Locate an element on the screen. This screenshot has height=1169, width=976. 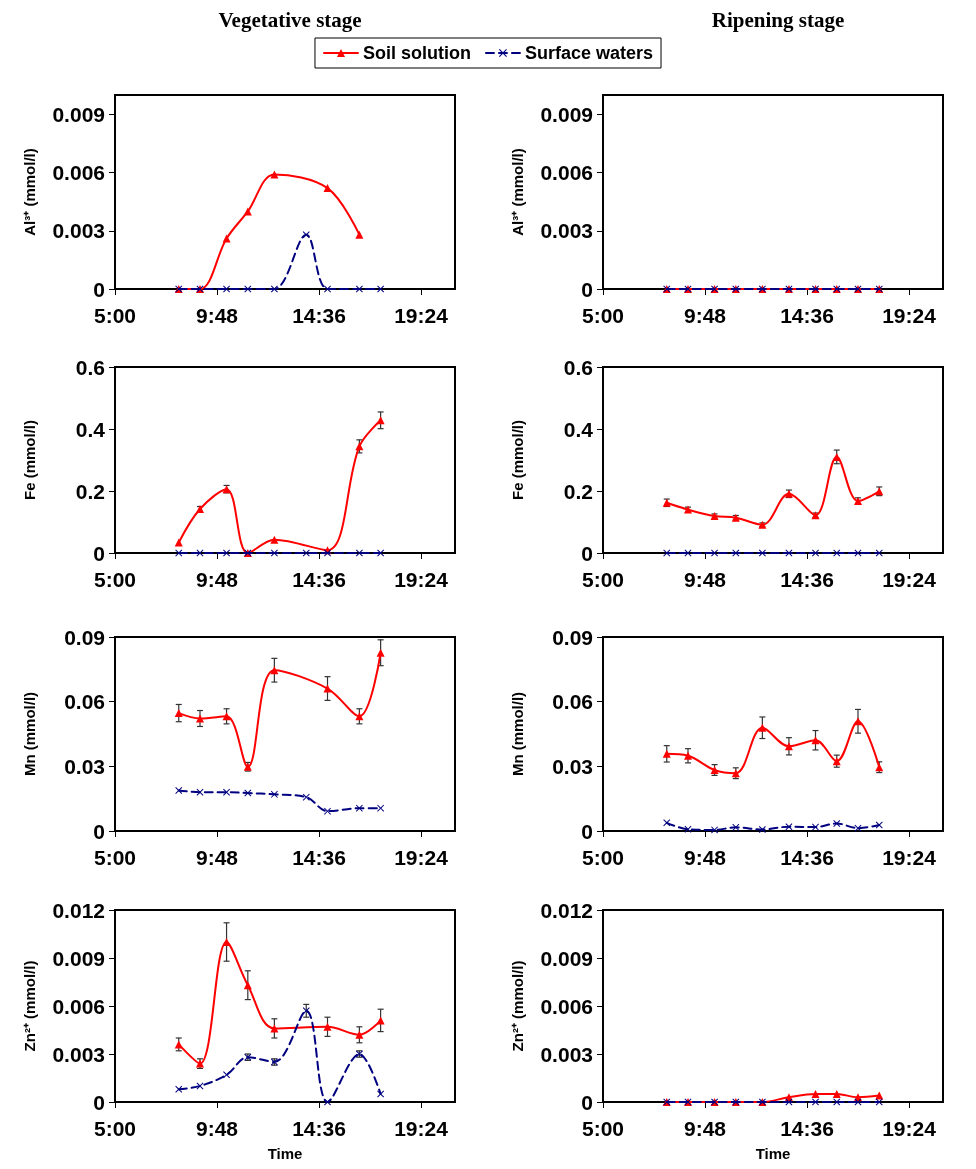
legend-label: Surface waters is located at coordinates (589, 53).